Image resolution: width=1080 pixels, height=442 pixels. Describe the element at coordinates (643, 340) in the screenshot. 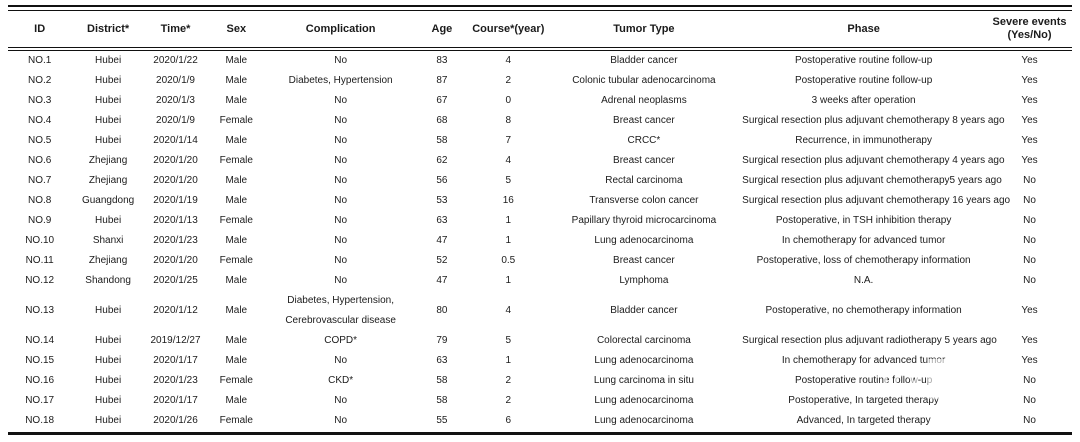

I see `cell-tumor: Colorectal carcinoma` at that location.